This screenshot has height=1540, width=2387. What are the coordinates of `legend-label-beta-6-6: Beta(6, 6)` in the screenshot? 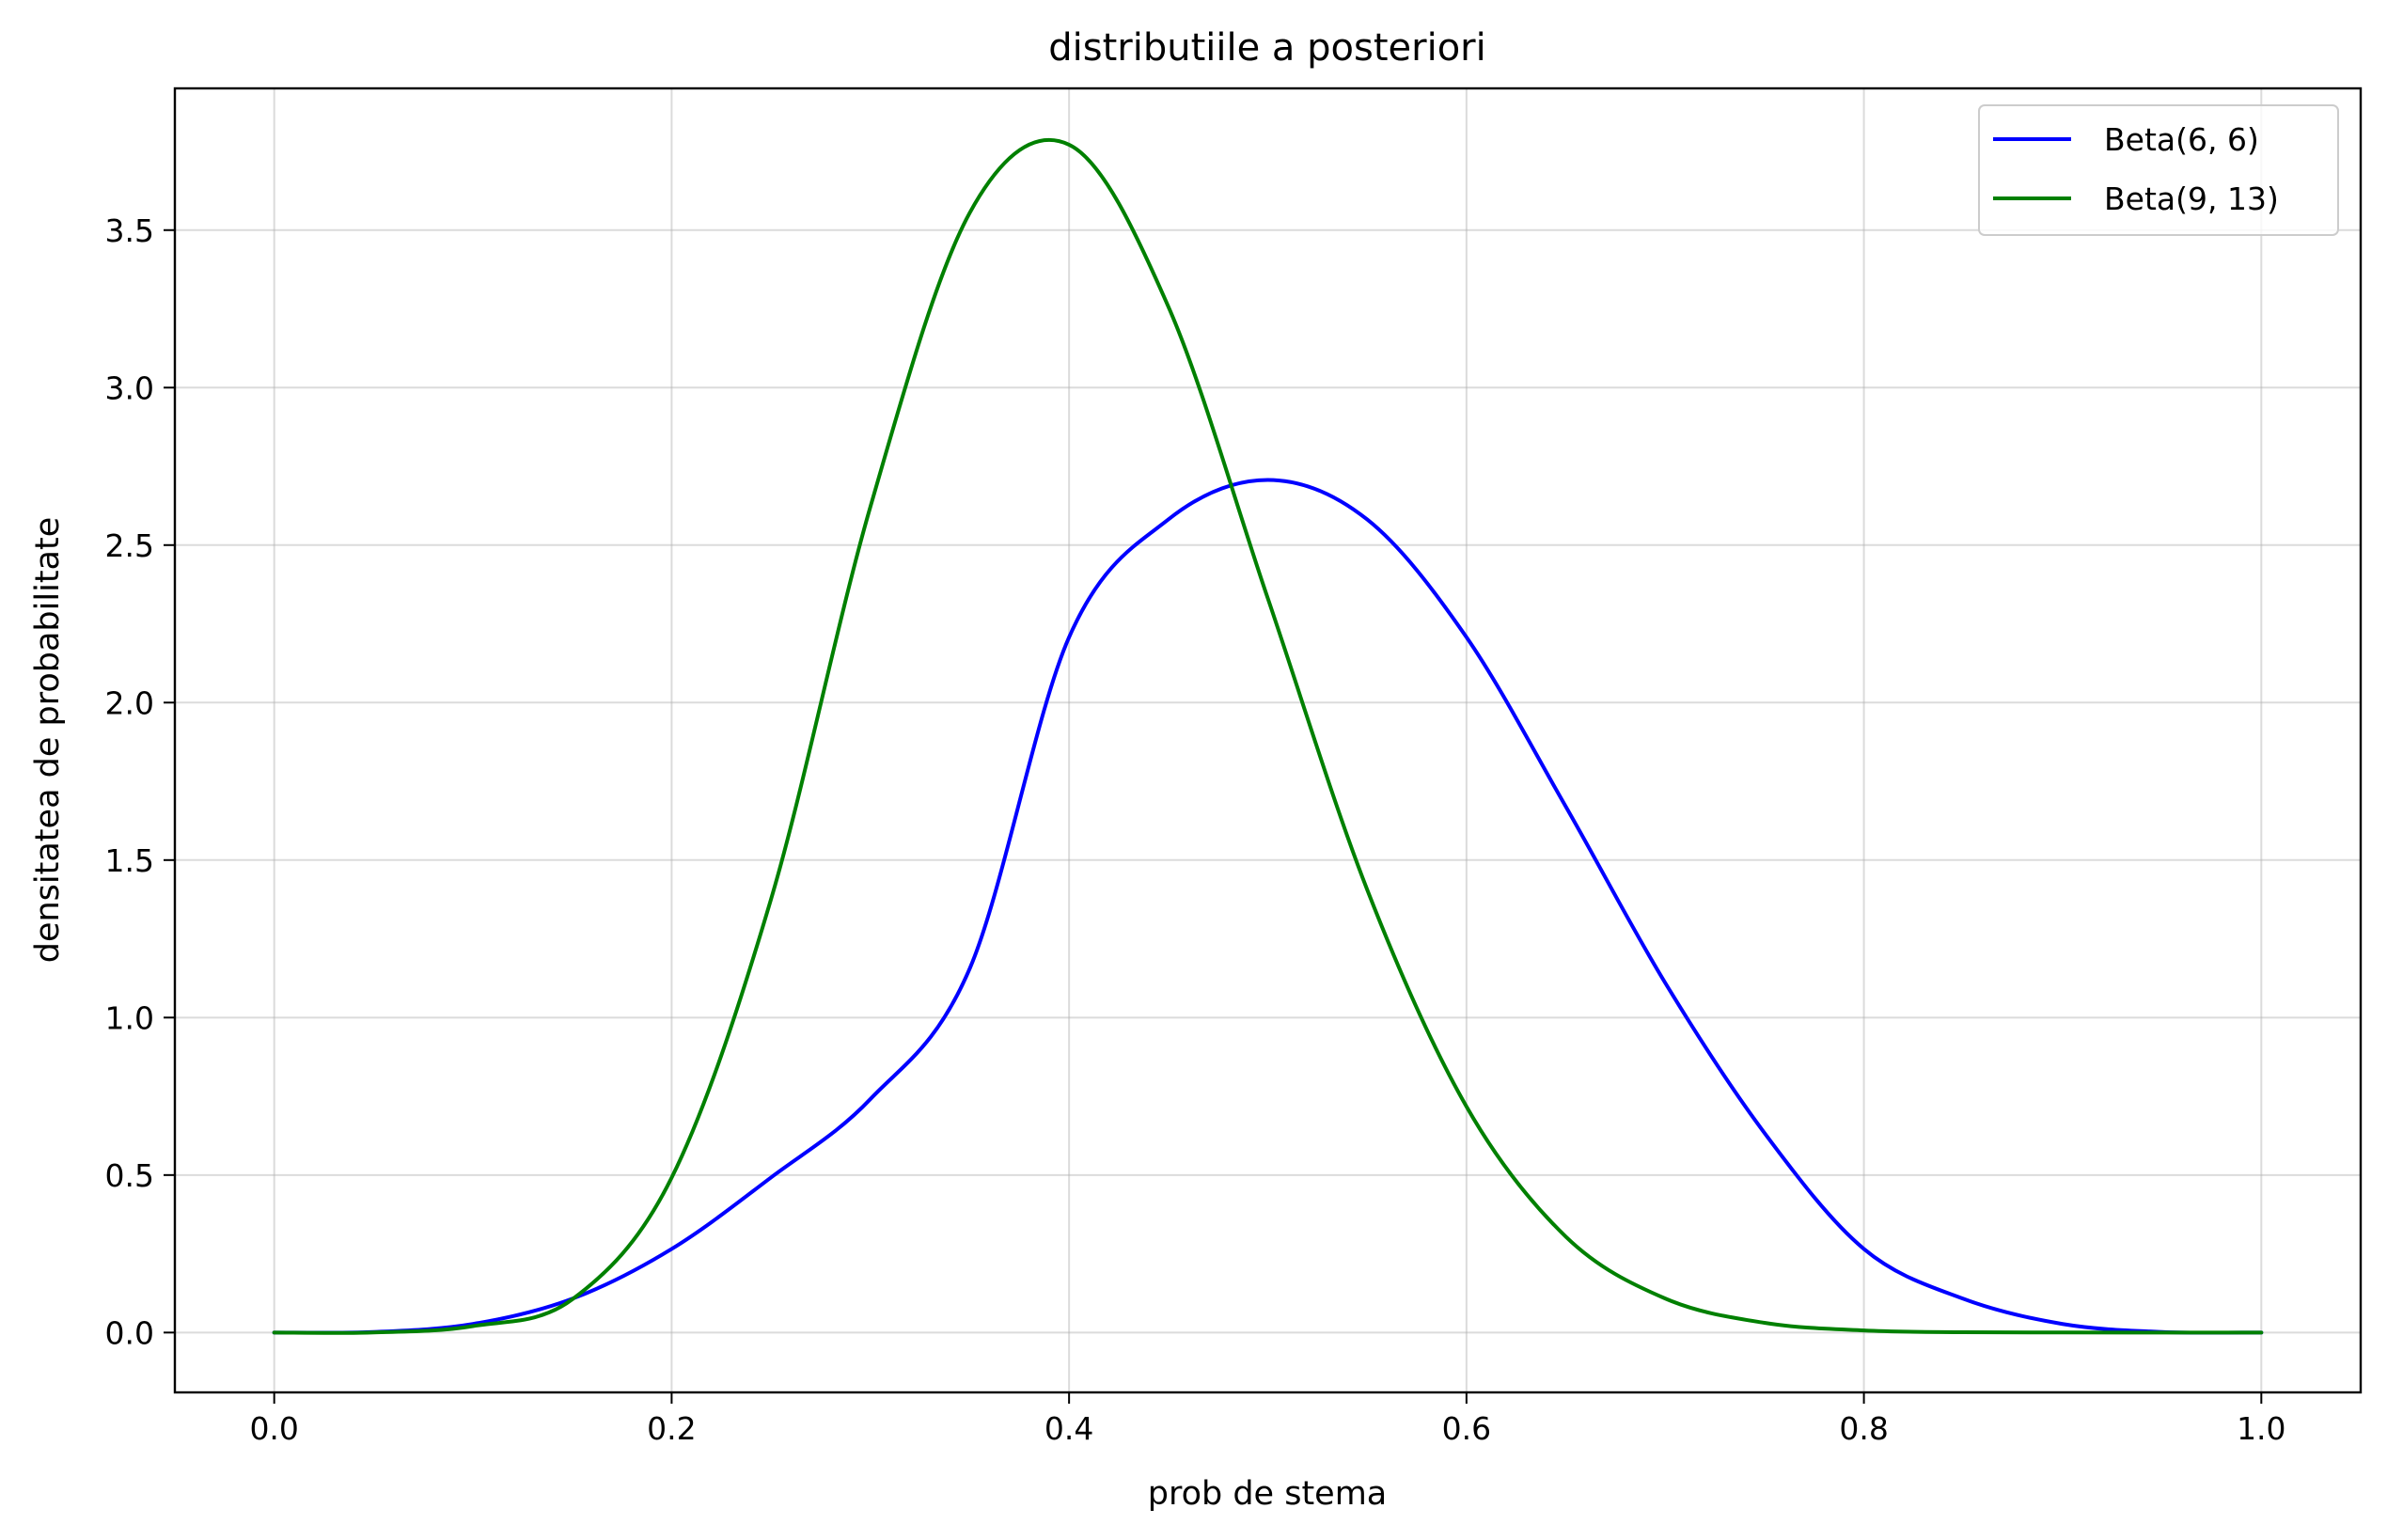 It's located at (2181, 139).